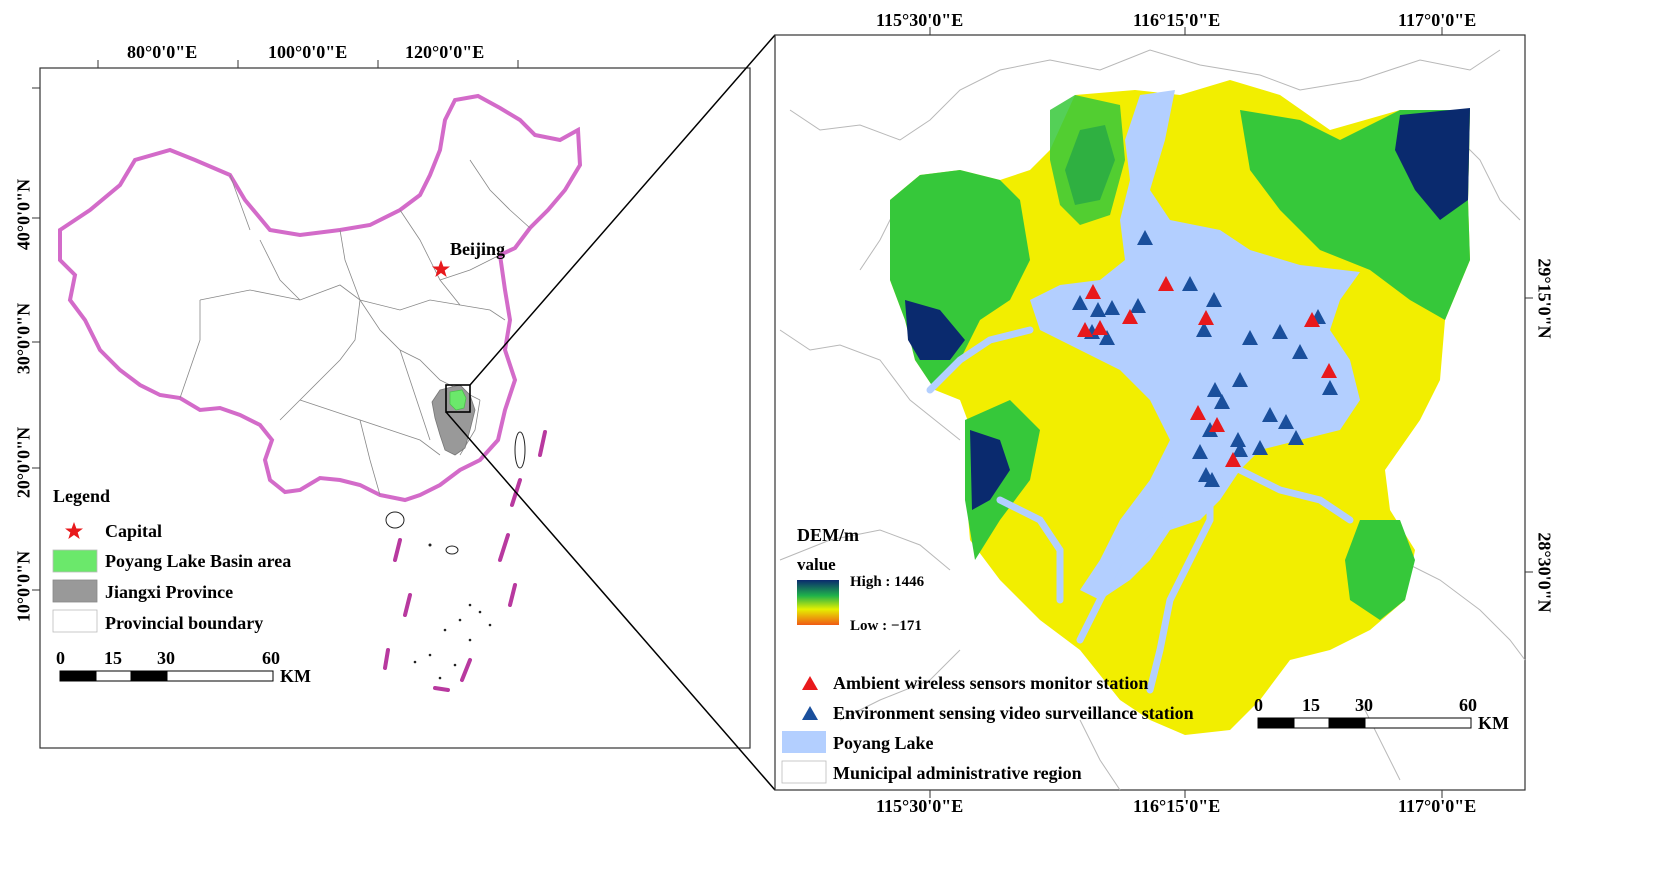 The height and width of the screenshot is (873, 1655). What do you see at coordinates (1432, 164) in the screenshot?
I see `dem-ne-peak` at bounding box center [1432, 164].